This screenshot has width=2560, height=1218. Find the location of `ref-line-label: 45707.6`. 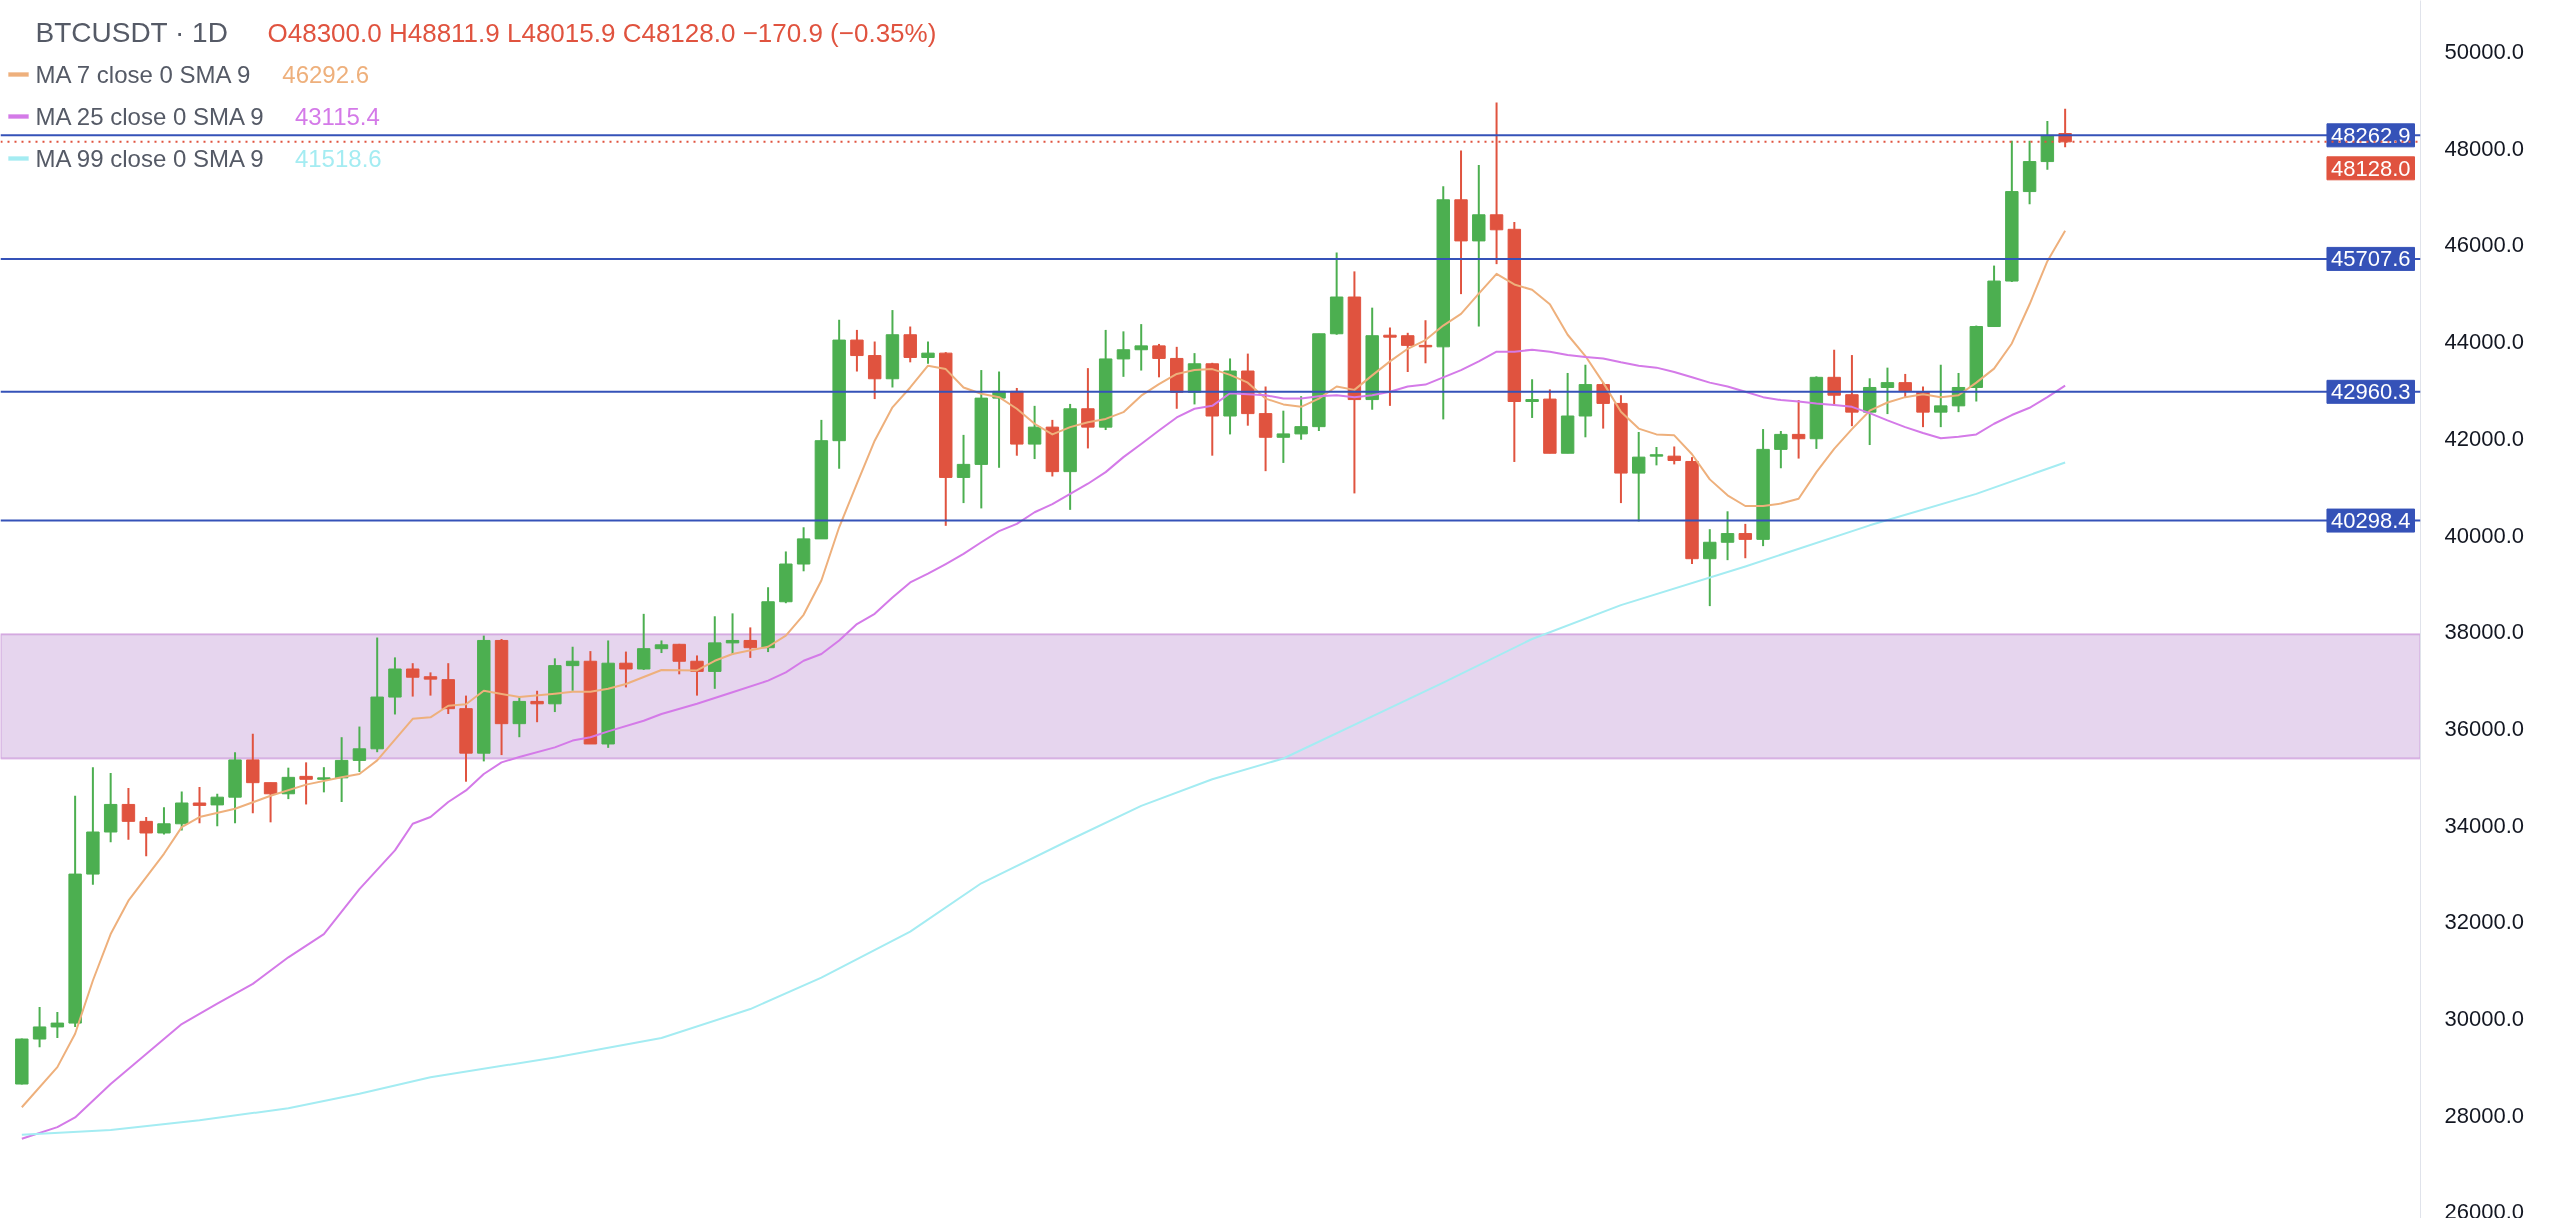

ref-line-label: 45707.6 is located at coordinates (2370, 259).